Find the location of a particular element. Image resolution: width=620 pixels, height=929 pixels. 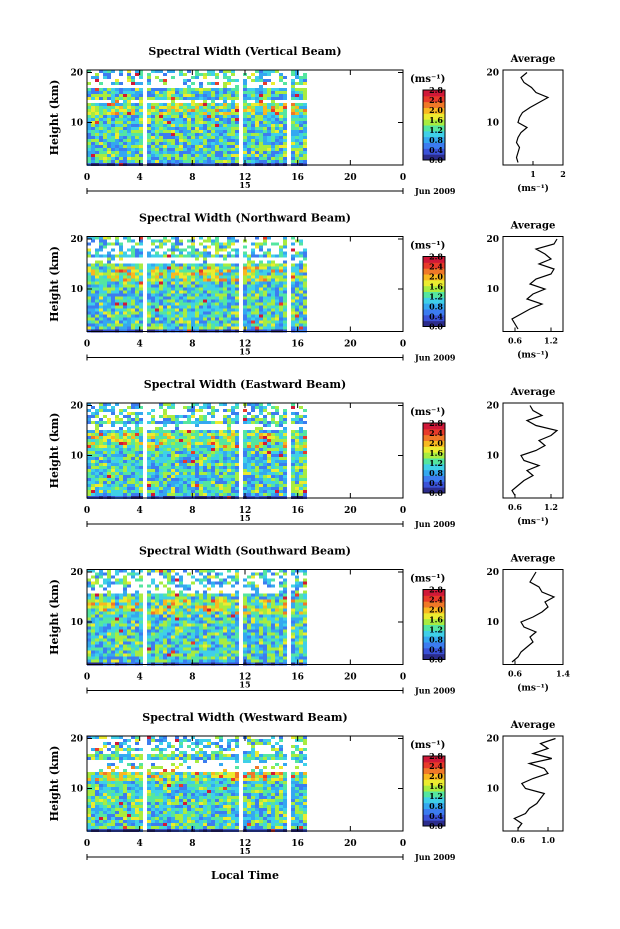

heatmap is located at coordinates (197, 617).